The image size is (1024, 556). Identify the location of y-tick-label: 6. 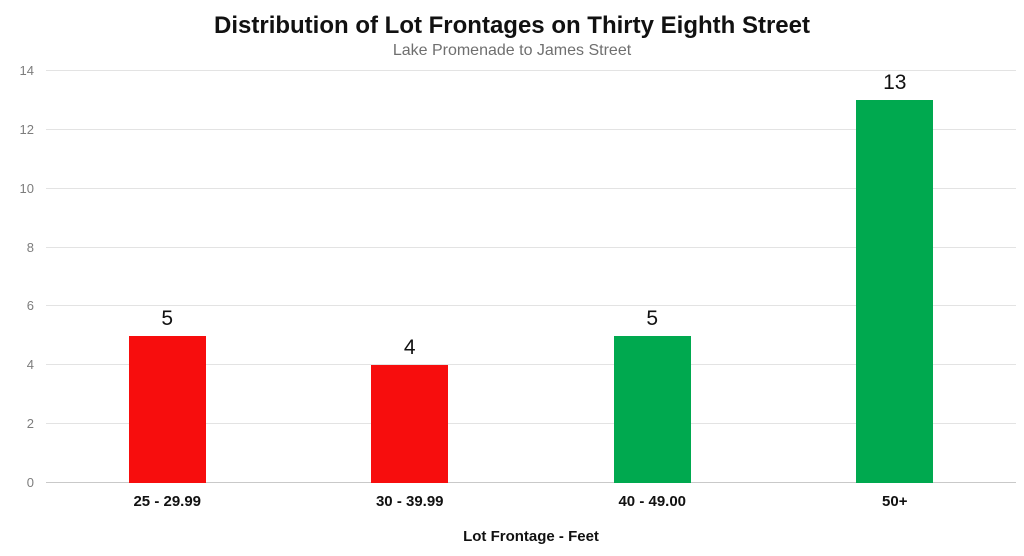
(30, 306).